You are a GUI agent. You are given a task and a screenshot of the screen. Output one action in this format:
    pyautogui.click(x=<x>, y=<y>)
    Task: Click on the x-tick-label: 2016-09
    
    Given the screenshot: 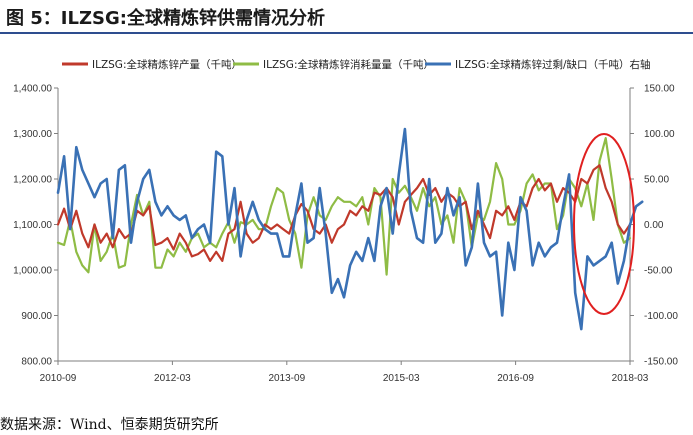 What is the action you would take?
    pyautogui.click(x=515, y=378)
    